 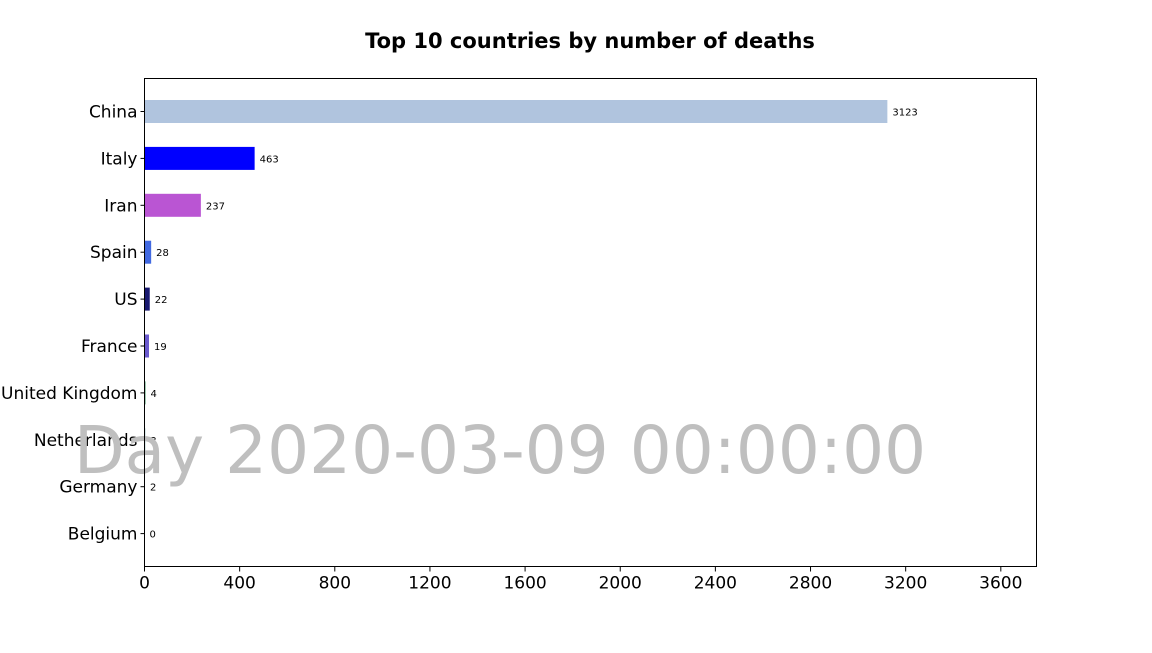 I want to click on bar-spain, so click(x=148, y=252).